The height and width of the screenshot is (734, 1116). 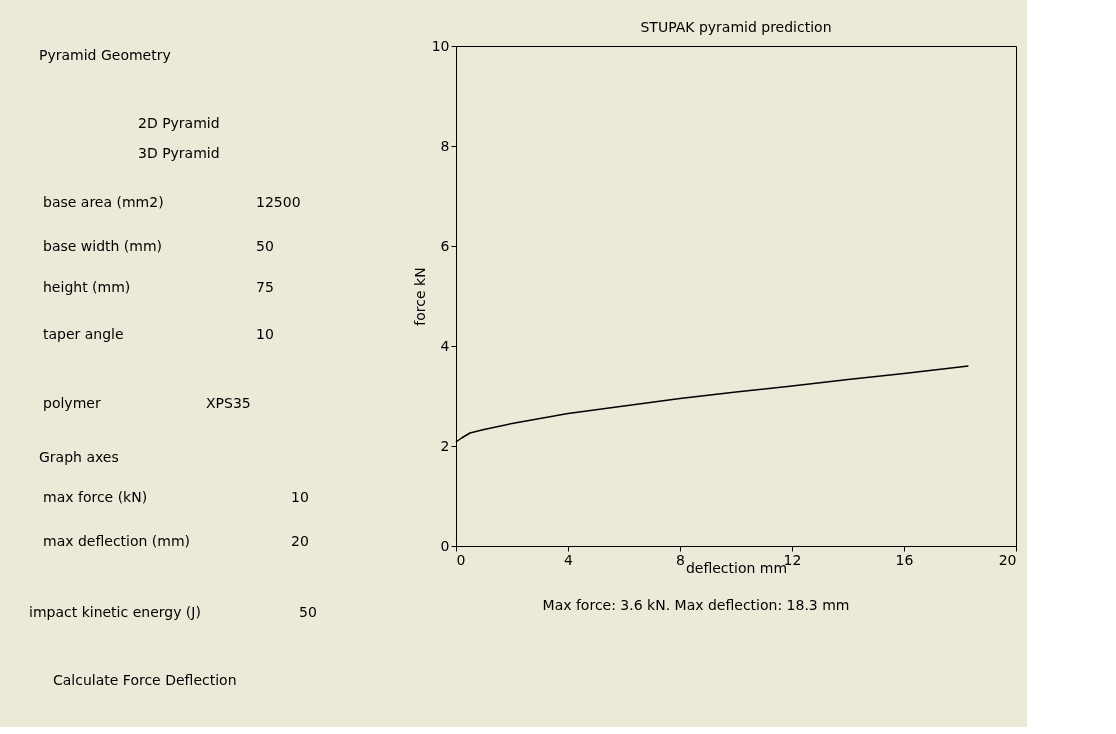 What do you see at coordinates (445, 445) in the screenshot?
I see `y-tick-label: 2` at bounding box center [445, 445].